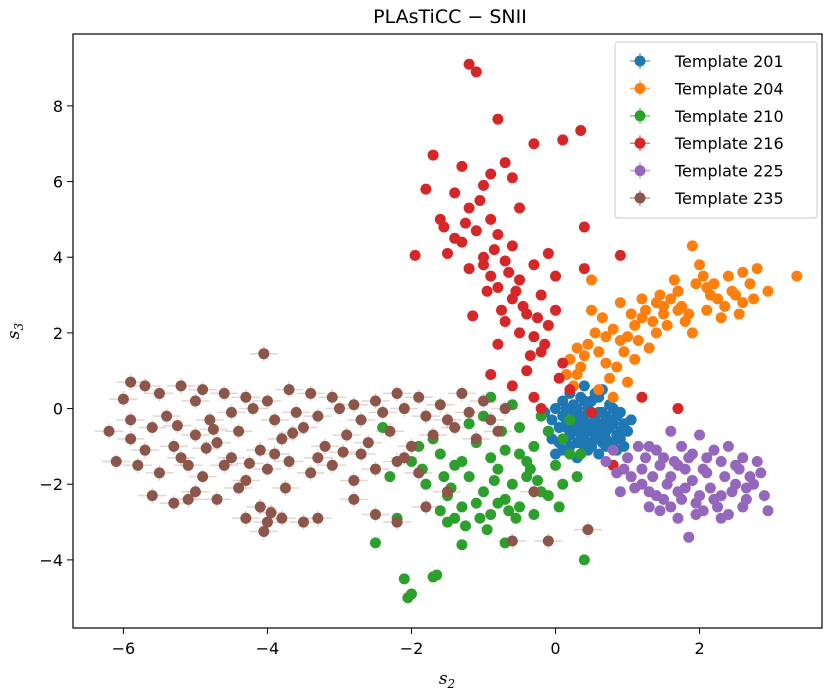  What do you see at coordinates (729, 116) in the screenshot?
I see `legend-label: Template 210` at bounding box center [729, 116].